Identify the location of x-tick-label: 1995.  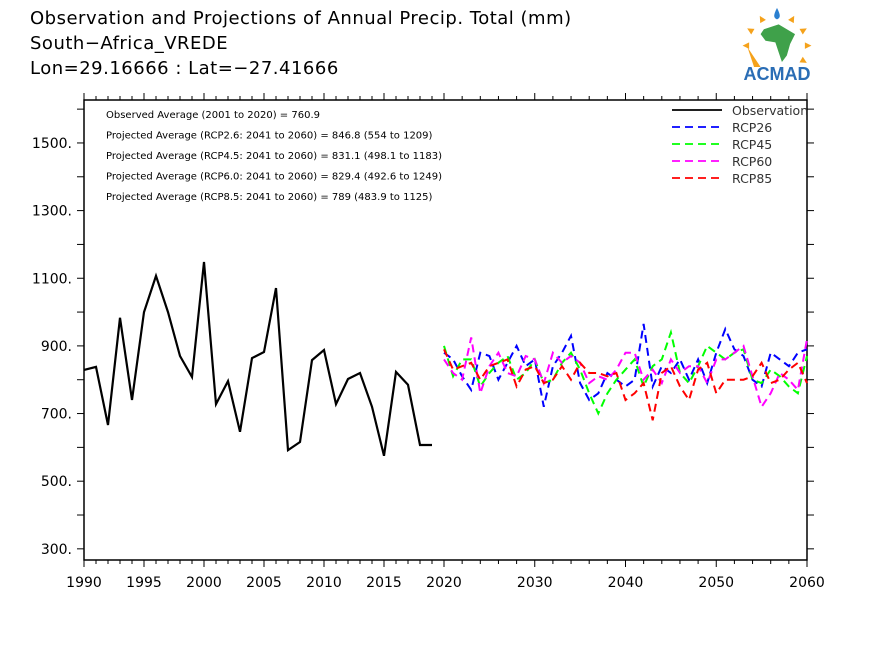
(144, 583).